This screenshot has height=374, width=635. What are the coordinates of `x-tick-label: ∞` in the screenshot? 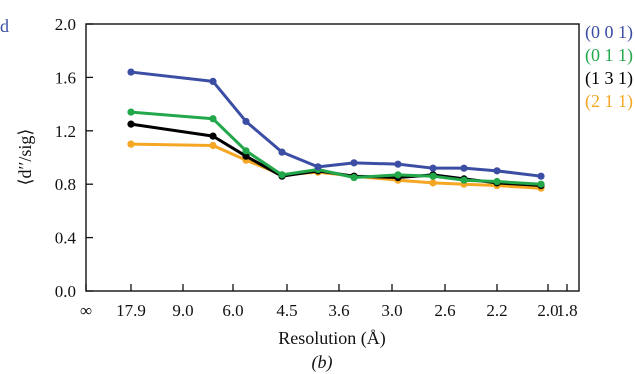 It's located at (86, 310).